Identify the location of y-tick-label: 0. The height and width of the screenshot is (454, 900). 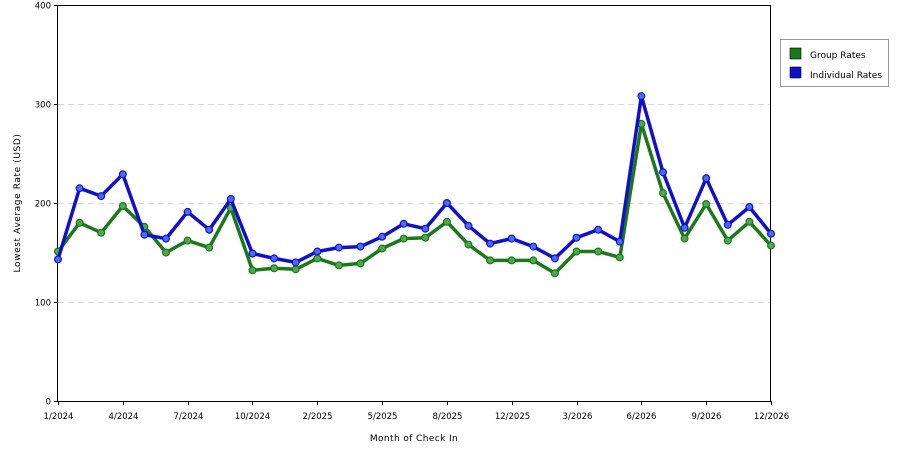
(48, 403).